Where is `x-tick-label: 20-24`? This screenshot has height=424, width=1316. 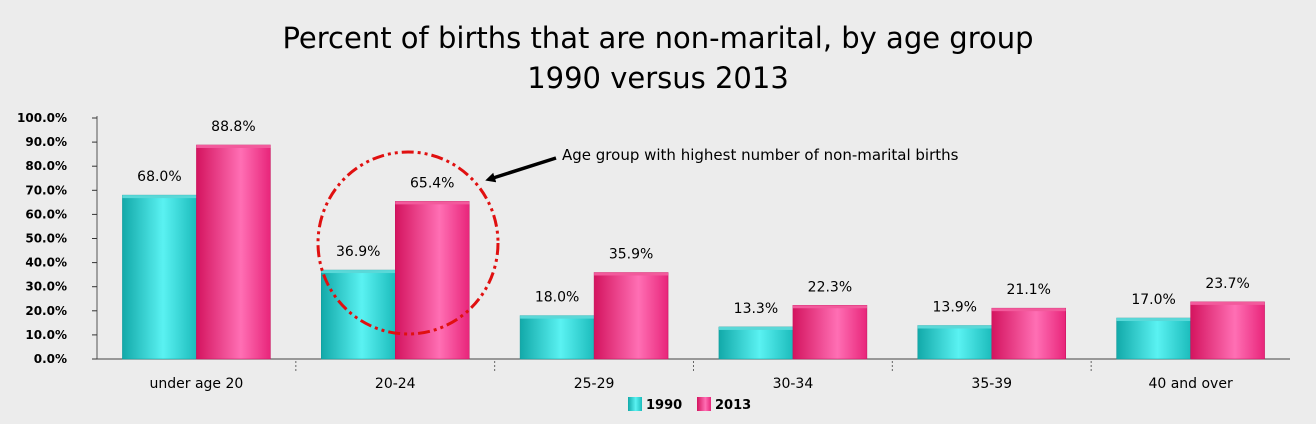 x-tick-label: 20-24 is located at coordinates (395, 384).